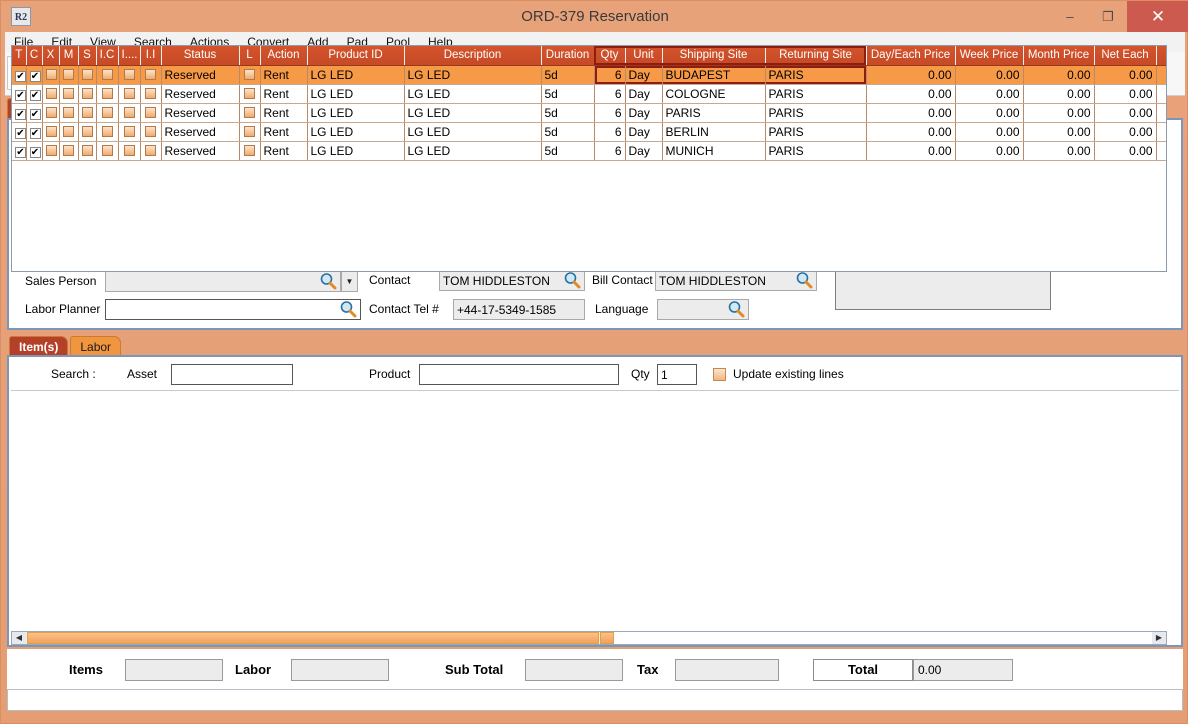 The width and height of the screenshot is (1188, 724). Describe the element at coordinates (51, 75) in the screenshot. I see `cell-x` at that location.